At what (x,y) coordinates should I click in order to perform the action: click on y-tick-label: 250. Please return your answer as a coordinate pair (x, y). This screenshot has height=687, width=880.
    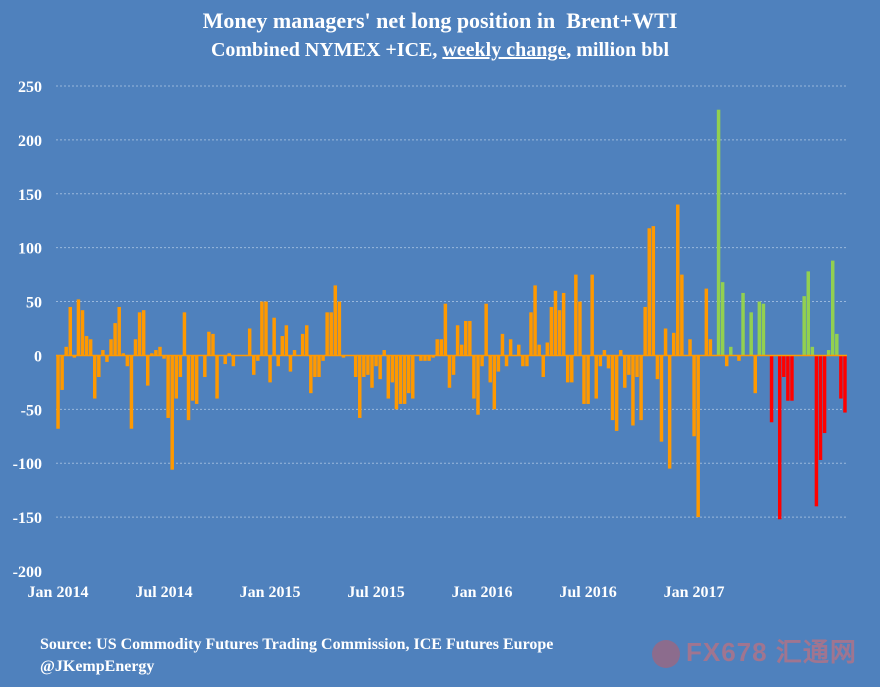
    Looking at the image, I should click on (30, 87).